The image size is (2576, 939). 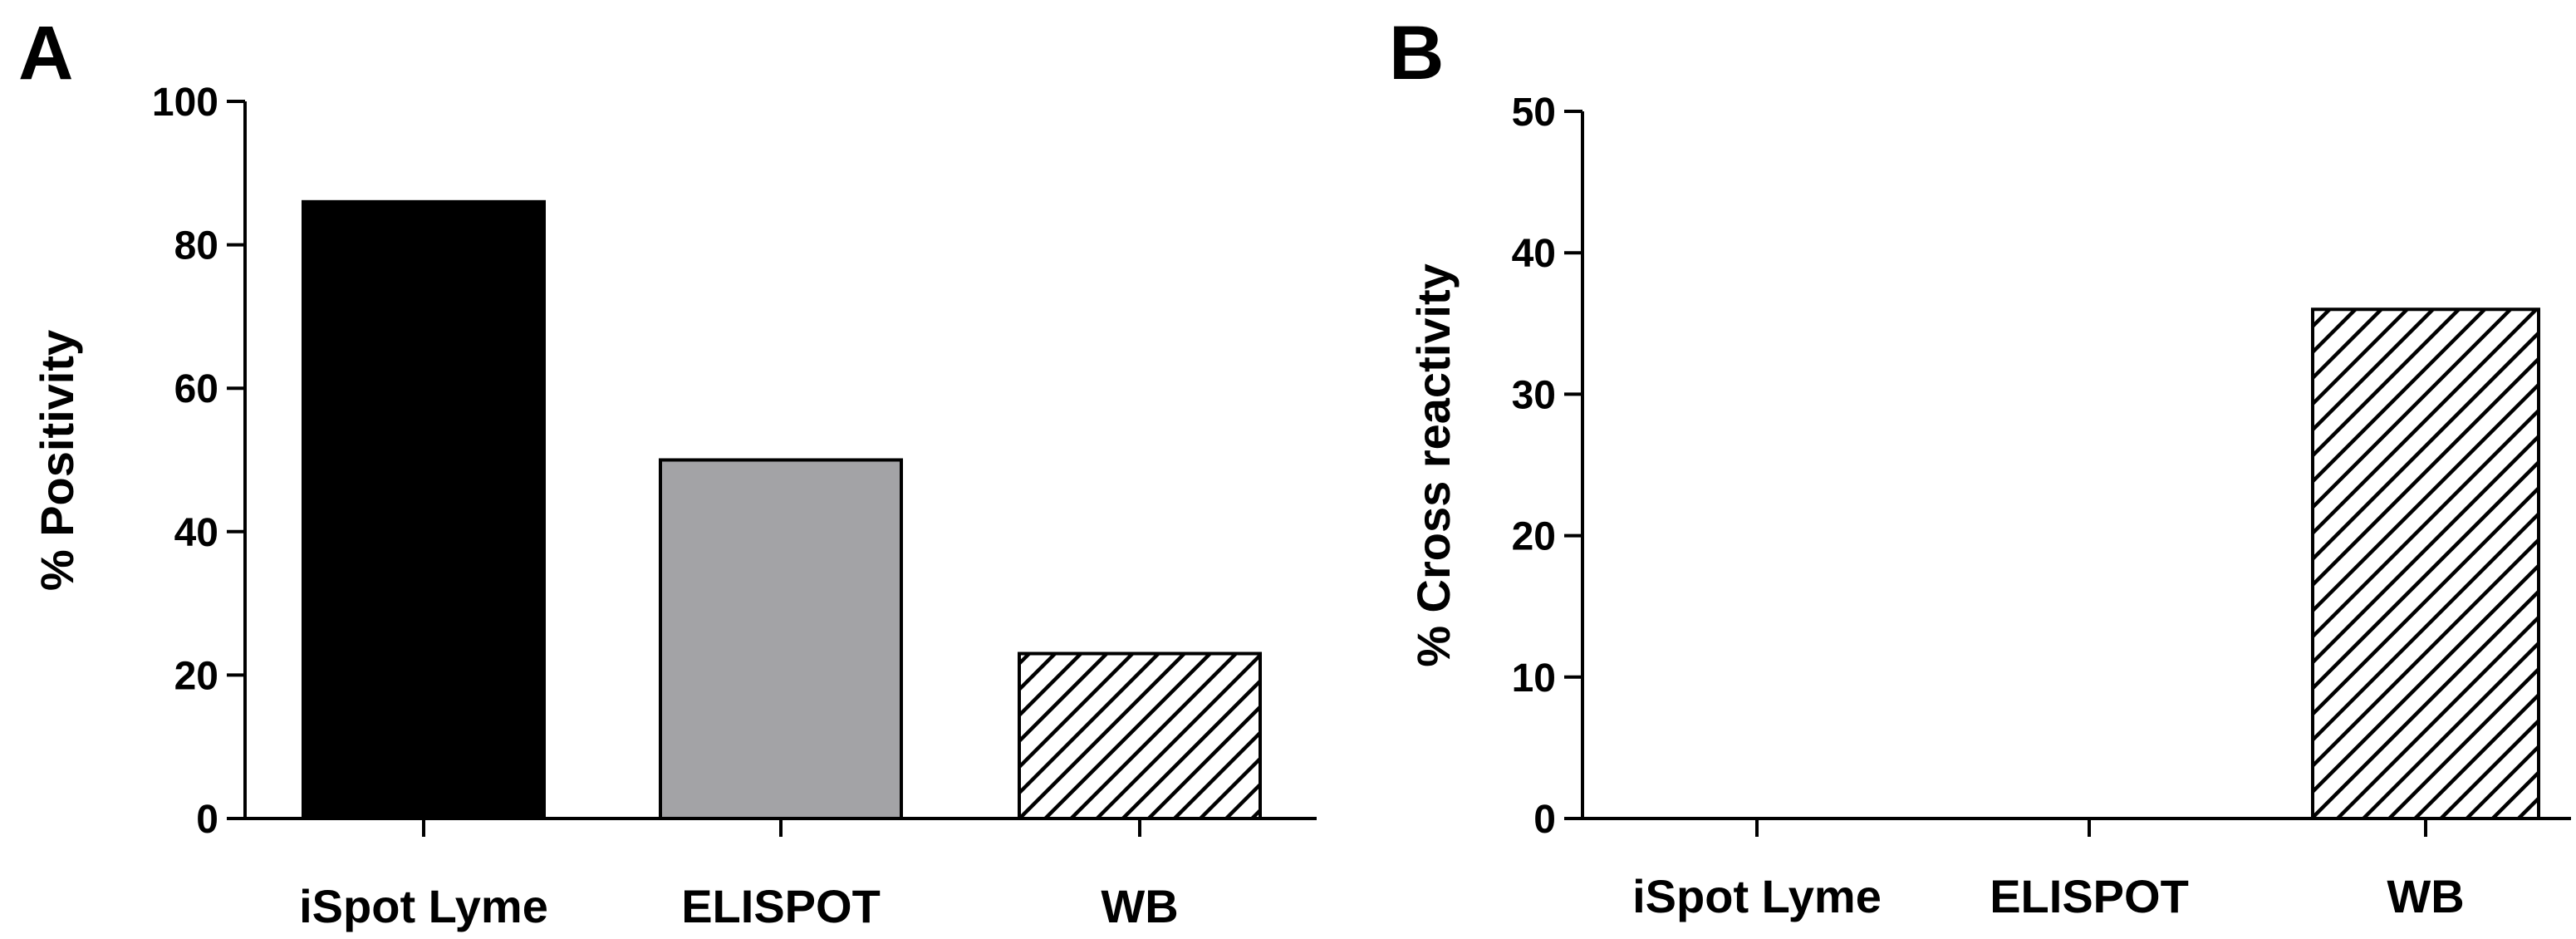 I want to click on panel-a-bar-ispot-lyme, so click(x=424, y=509).